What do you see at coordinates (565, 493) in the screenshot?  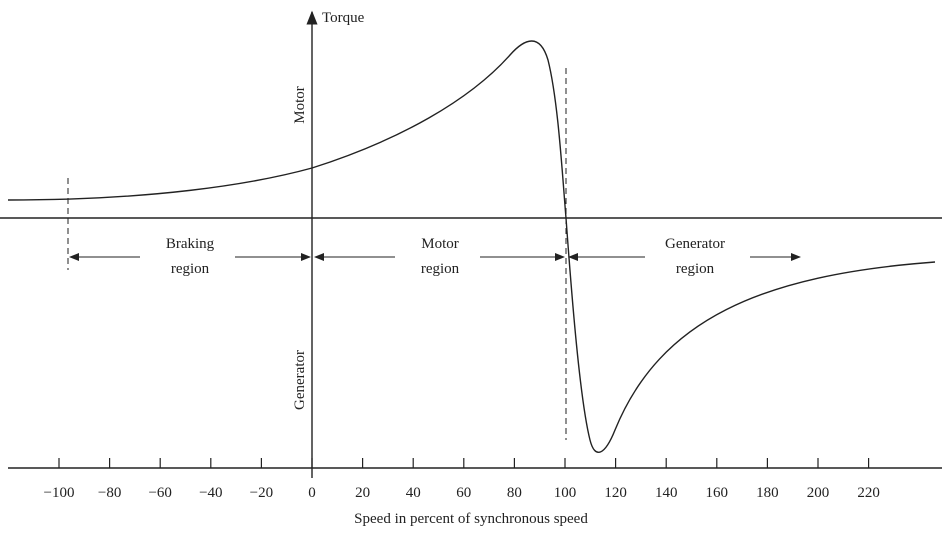 I see `x-tick-label: 100` at bounding box center [565, 493].